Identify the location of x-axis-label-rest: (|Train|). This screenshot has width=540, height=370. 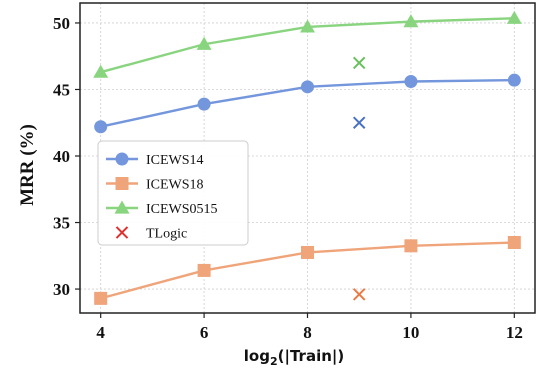
(311, 356).